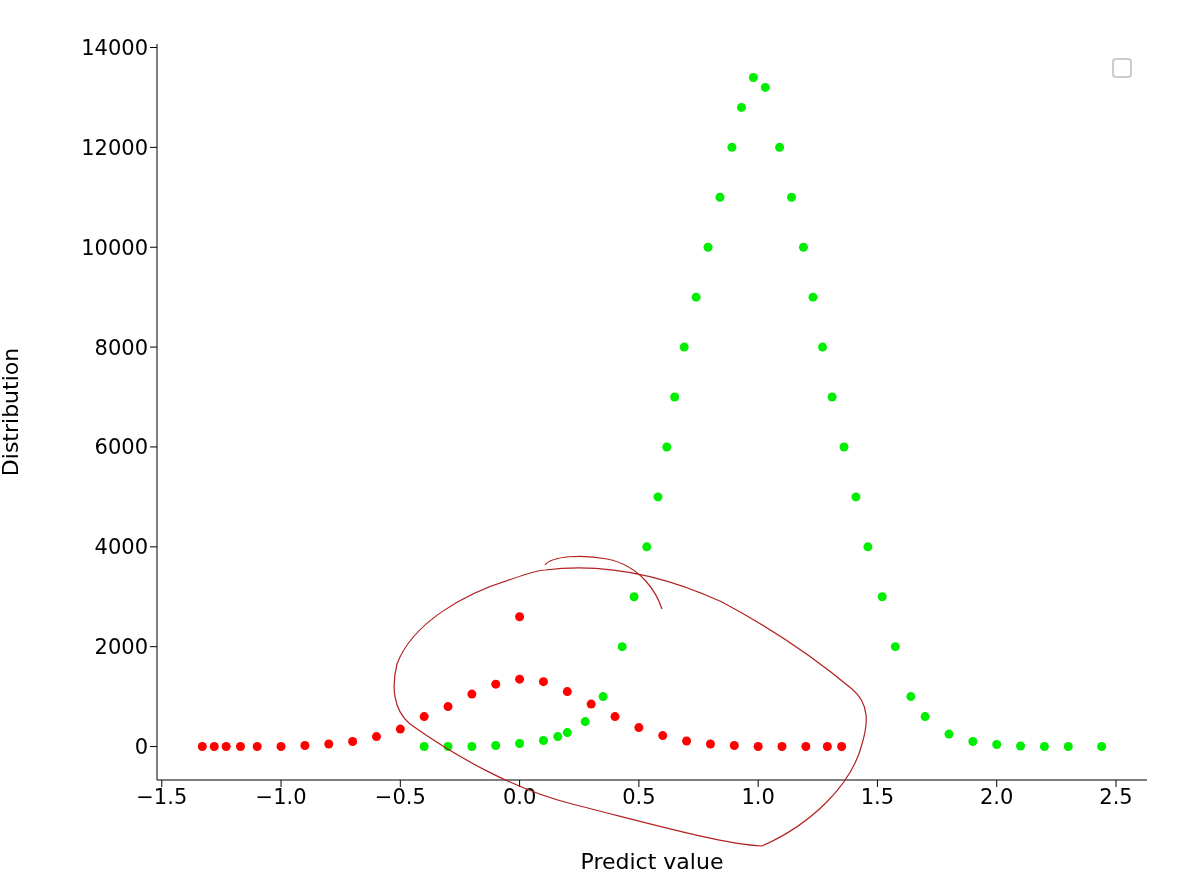 This screenshot has width=1186, height=883. What do you see at coordinates (281, 796) in the screenshot?
I see `x-tick-label: −1.0` at bounding box center [281, 796].